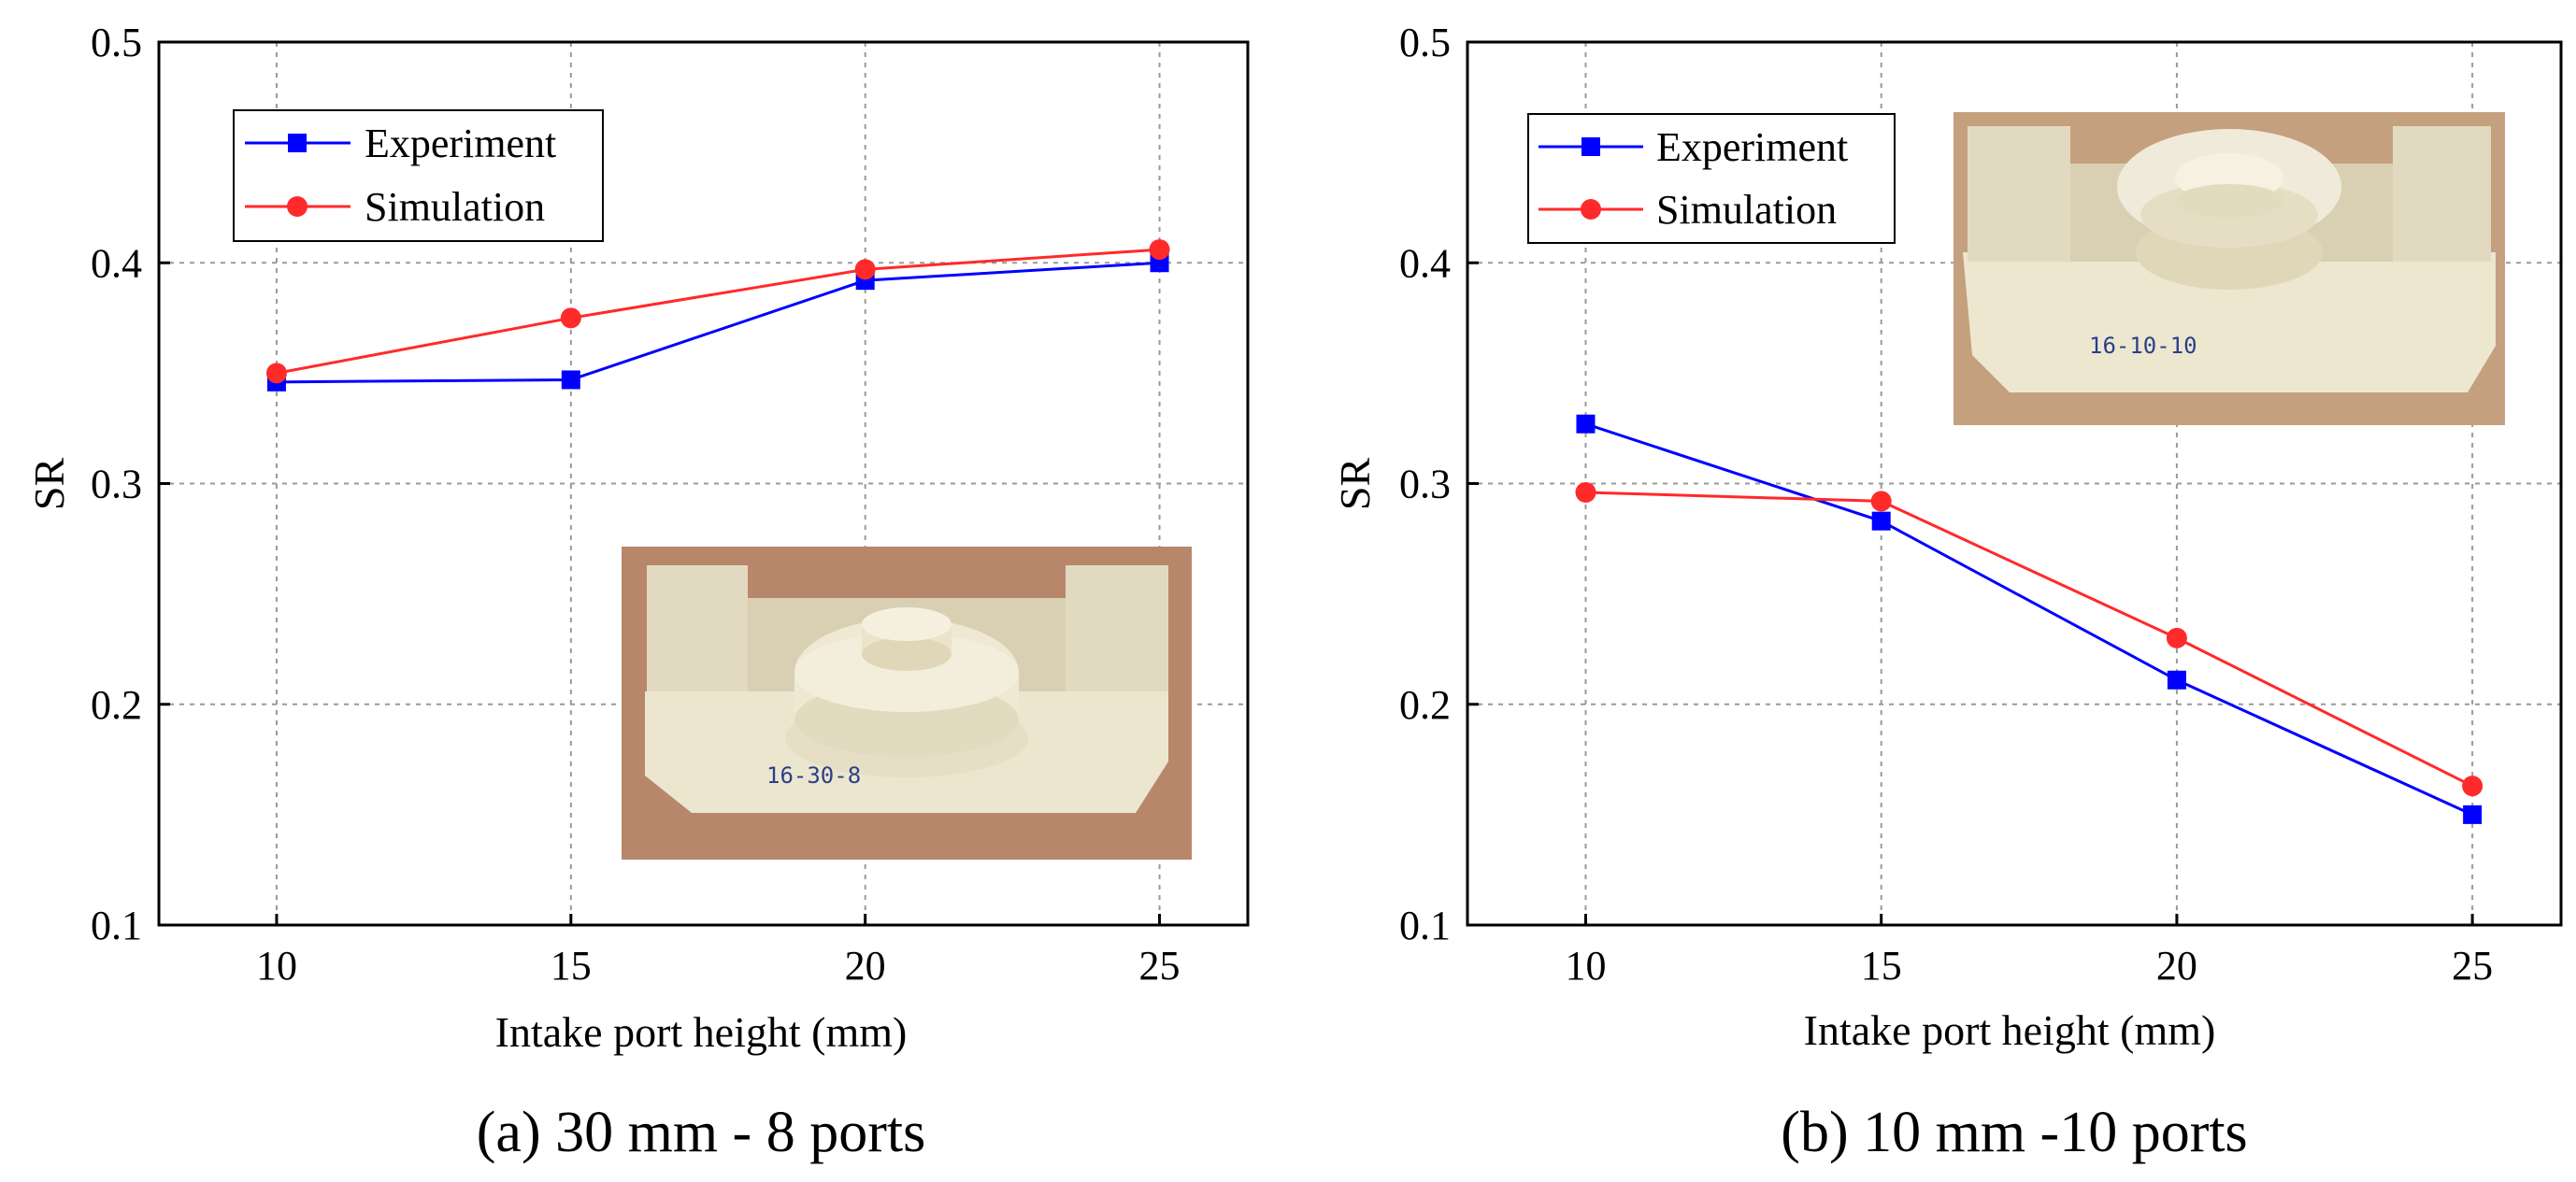  What do you see at coordinates (701, 1132) in the screenshot?
I see `panel-a-caption: (a) 30 mm - 8 ports` at bounding box center [701, 1132].